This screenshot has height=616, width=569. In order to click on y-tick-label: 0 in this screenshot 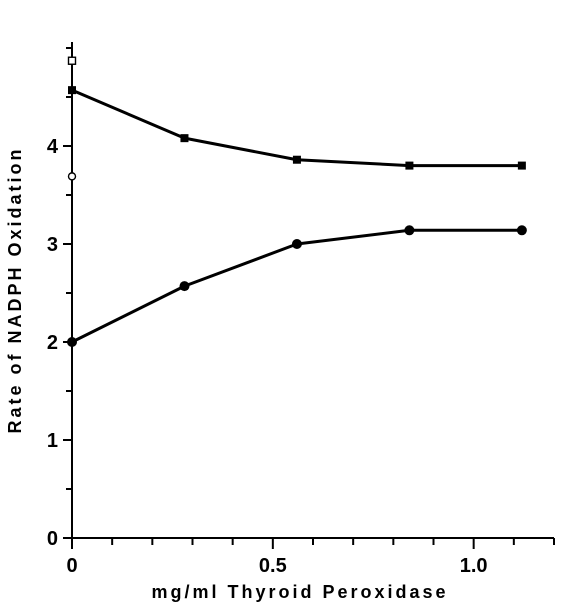, I will do `click(52, 539)`.